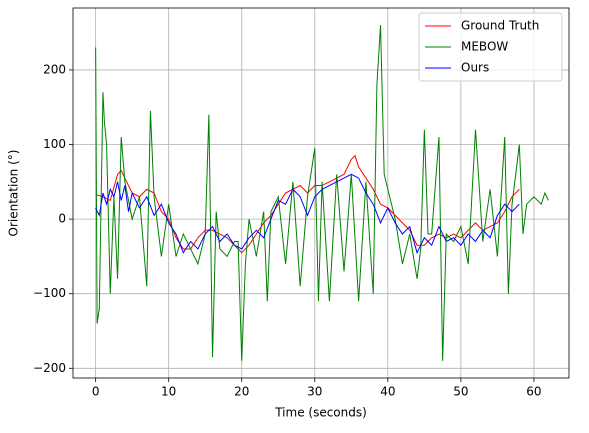 The height and width of the screenshot is (433, 589). What do you see at coordinates (54, 144) in the screenshot?
I see `y-tick-label: 100` at bounding box center [54, 144].